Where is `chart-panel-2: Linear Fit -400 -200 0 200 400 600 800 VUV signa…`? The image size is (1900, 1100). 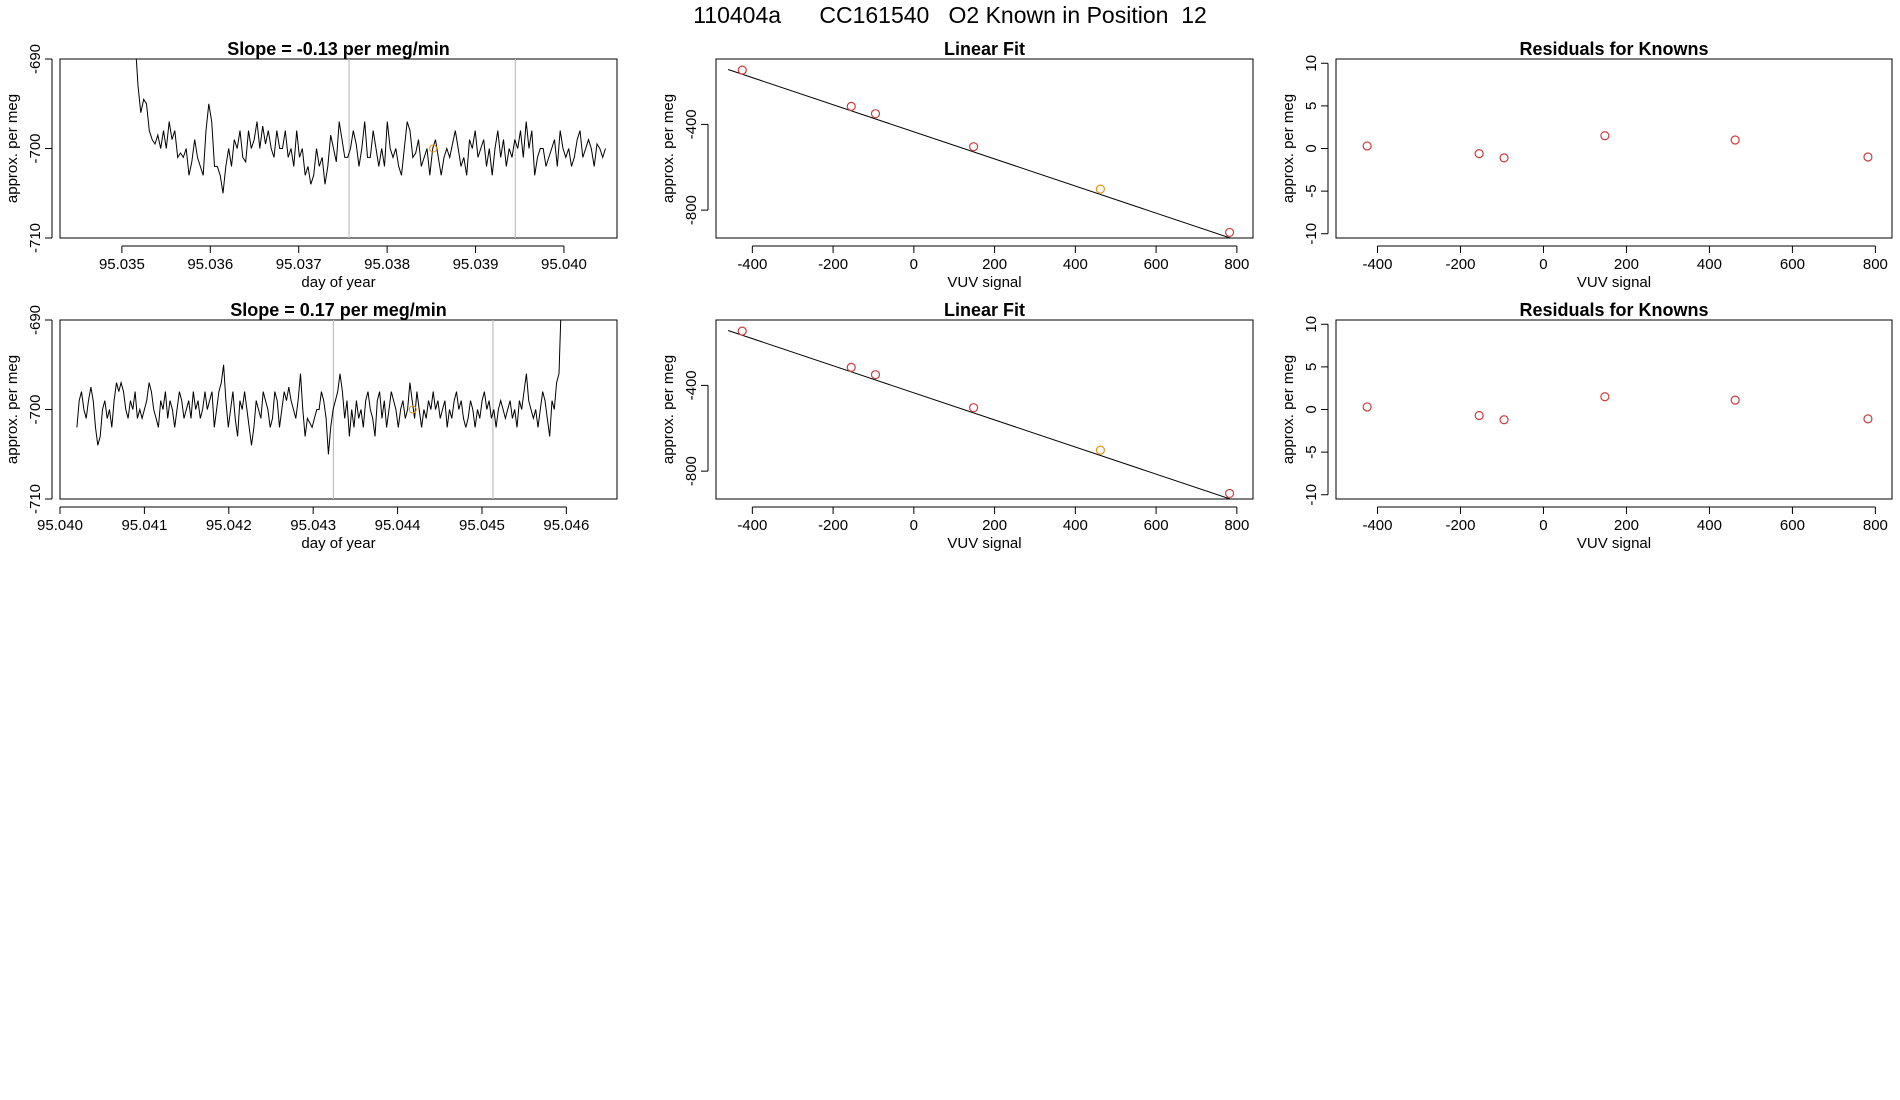
chart-panel-2: Linear Fit -400 -200 0 200 400 600 800 VUV signa… is located at coordinates (957, 165).